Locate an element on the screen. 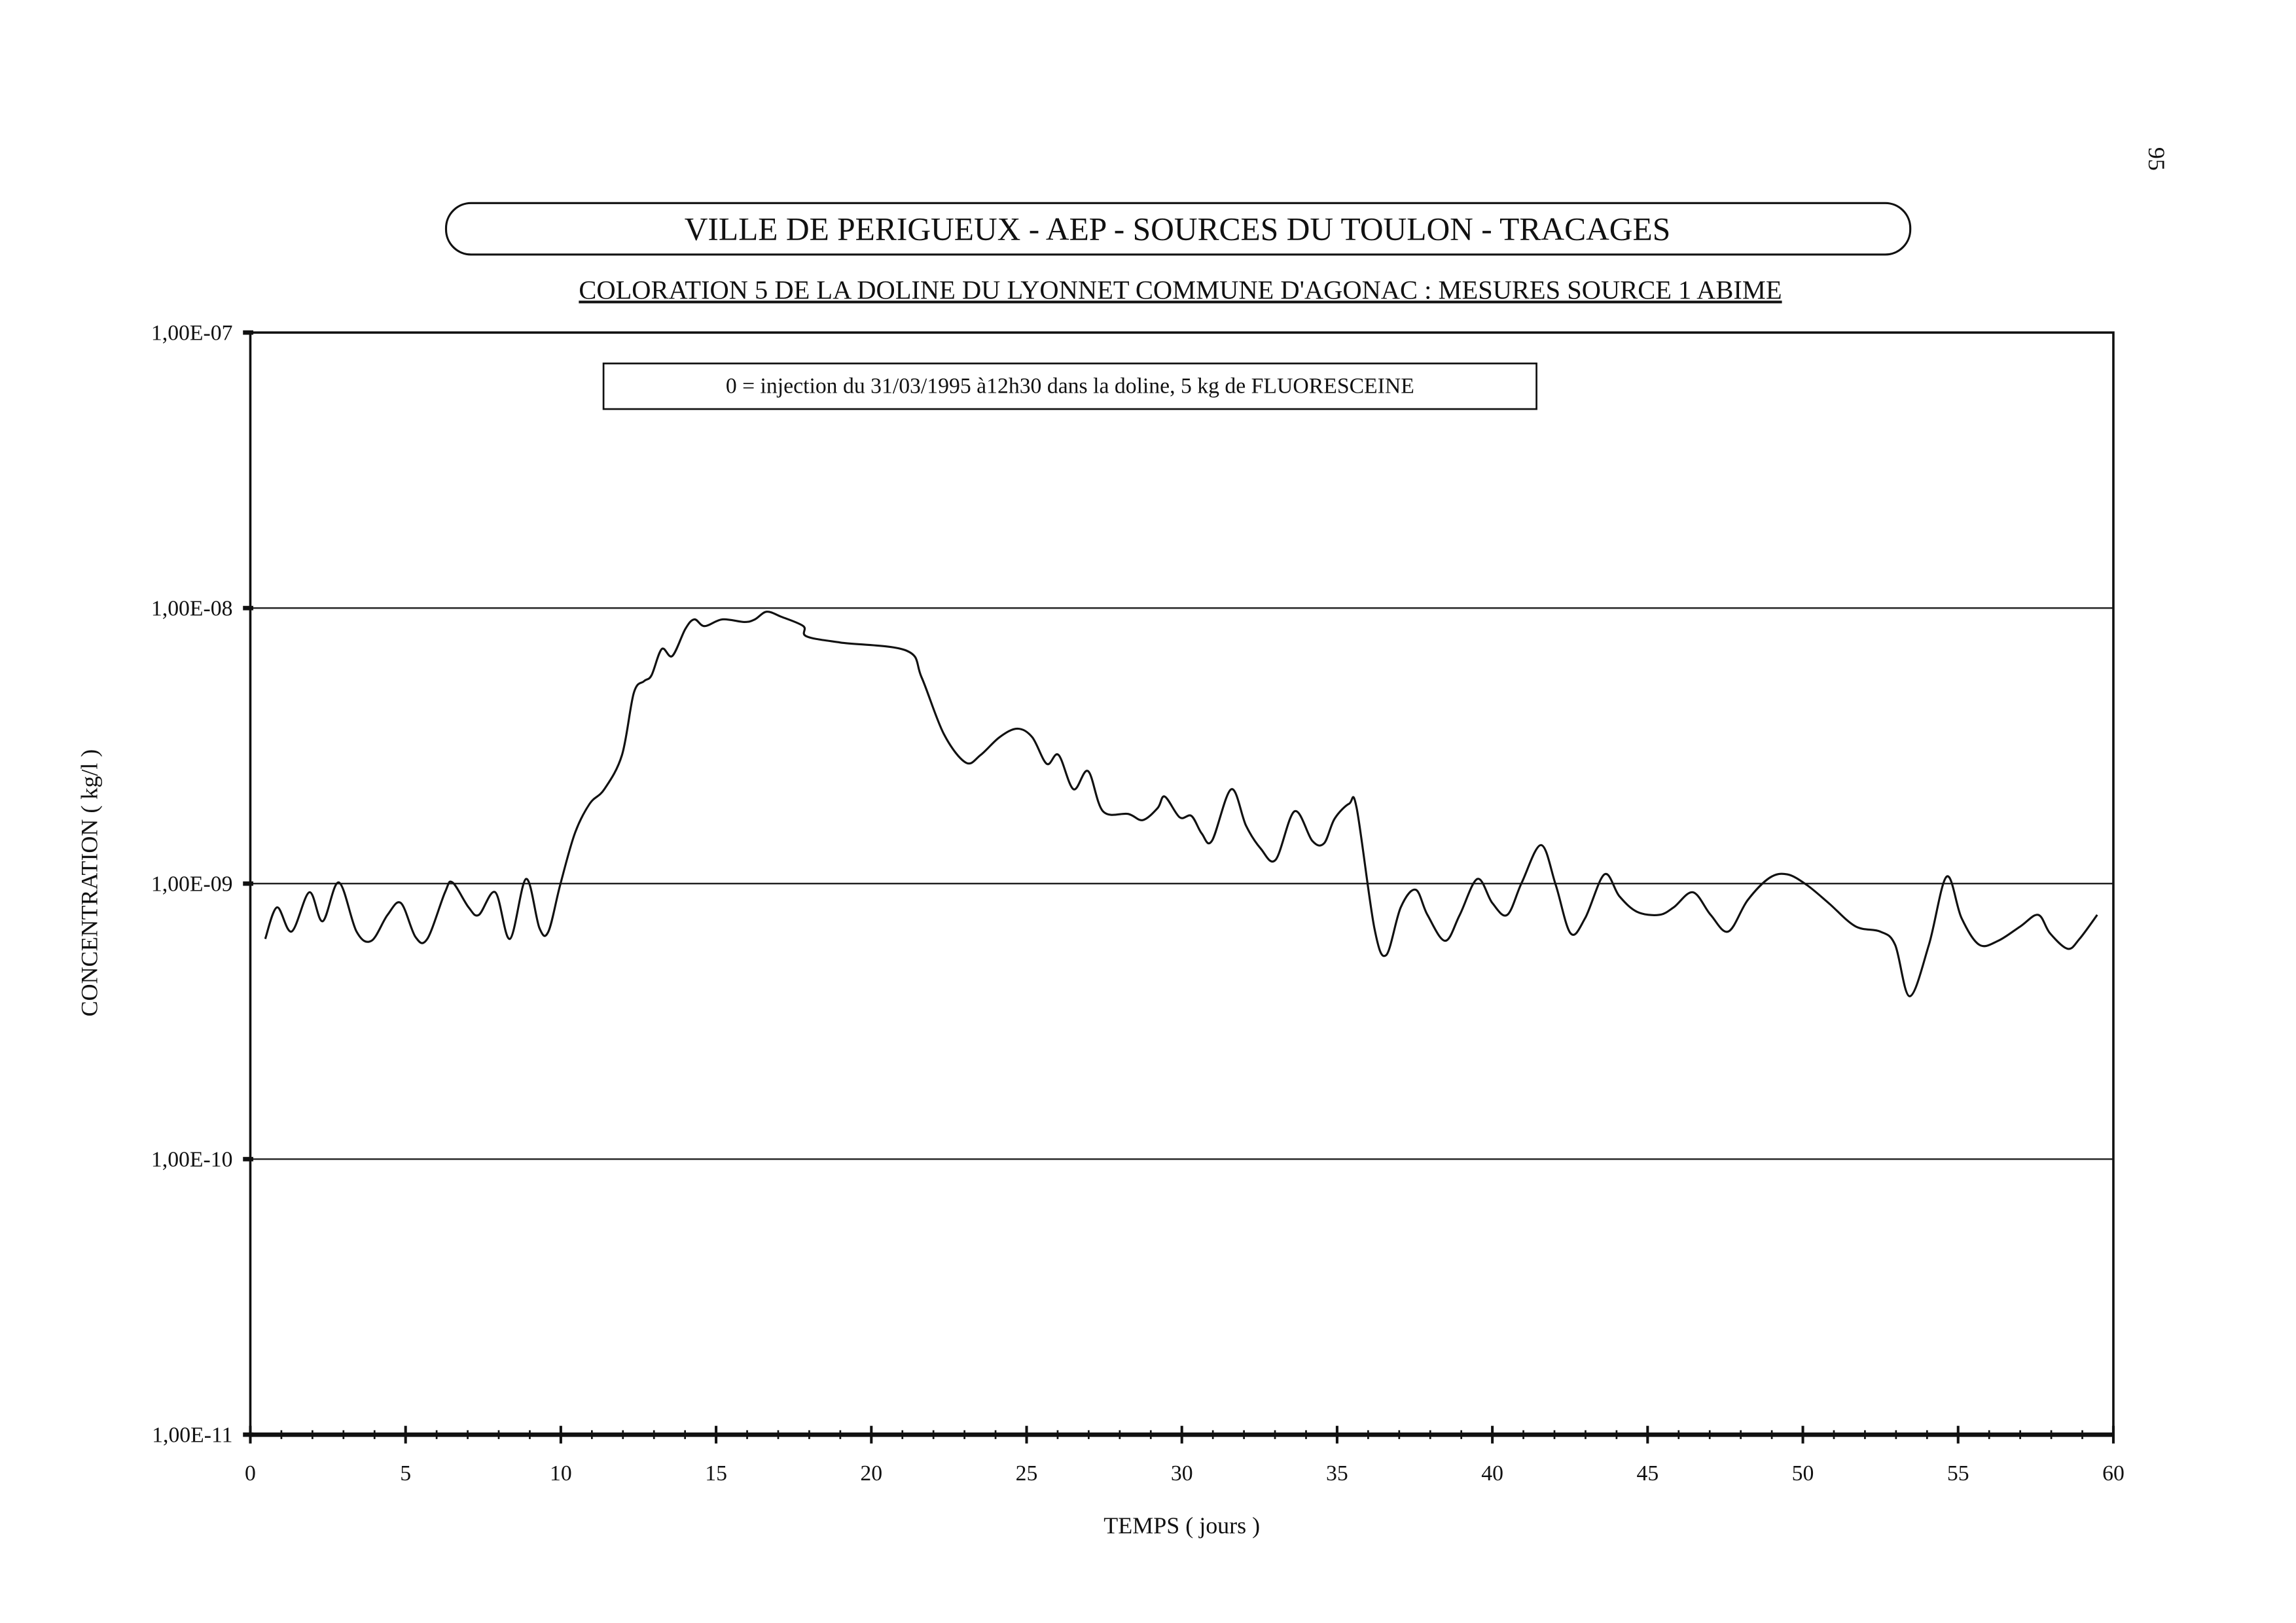 This screenshot has width=2296, height=1623. x-axis: 0 5 10 15 20 25 30 35 40 45 50 55 60 is located at coordinates (1185, 1455).